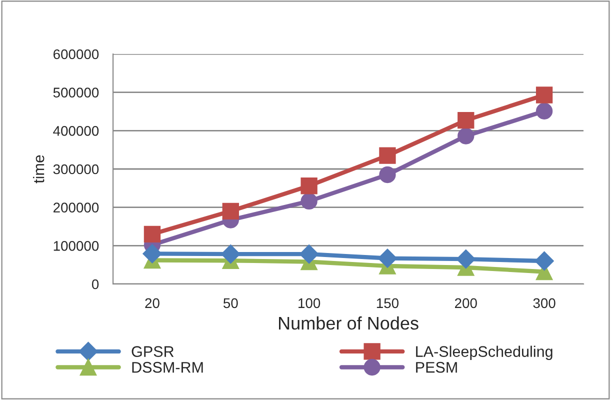 This screenshot has width=611, height=400. What do you see at coordinates (76, 54) in the screenshot?
I see `y-tick-label: 600000` at bounding box center [76, 54].